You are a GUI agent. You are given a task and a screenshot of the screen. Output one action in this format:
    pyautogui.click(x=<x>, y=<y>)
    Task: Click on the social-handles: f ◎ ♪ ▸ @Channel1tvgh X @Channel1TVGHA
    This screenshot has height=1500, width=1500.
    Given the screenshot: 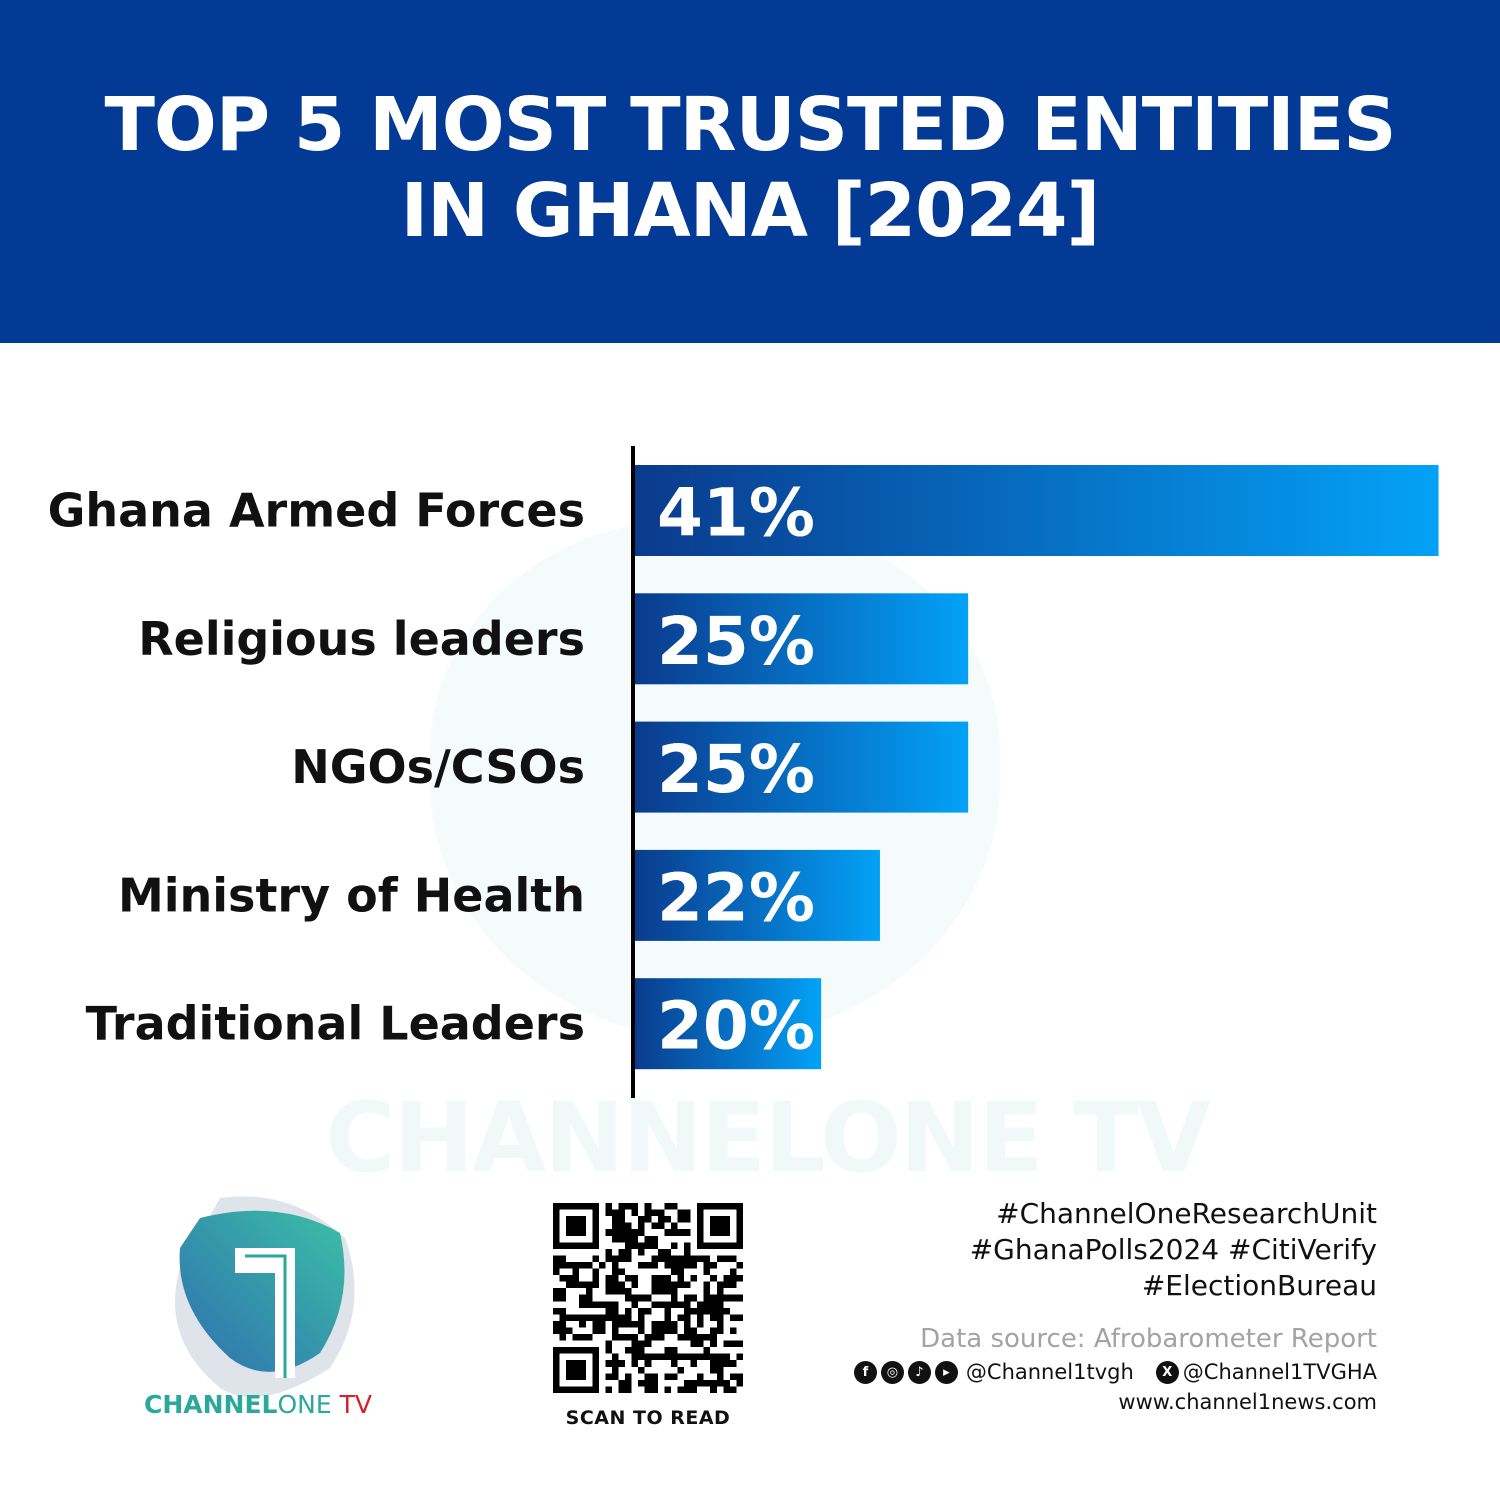 What is the action you would take?
    pyautogui.click(x=1115, y=1372)
    